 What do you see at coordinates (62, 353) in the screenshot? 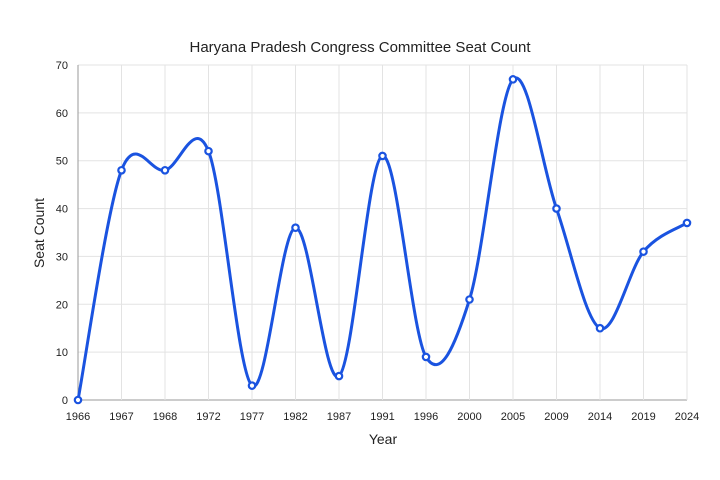
I see `y-tick-label: 10` at bounding box center [62, 353].